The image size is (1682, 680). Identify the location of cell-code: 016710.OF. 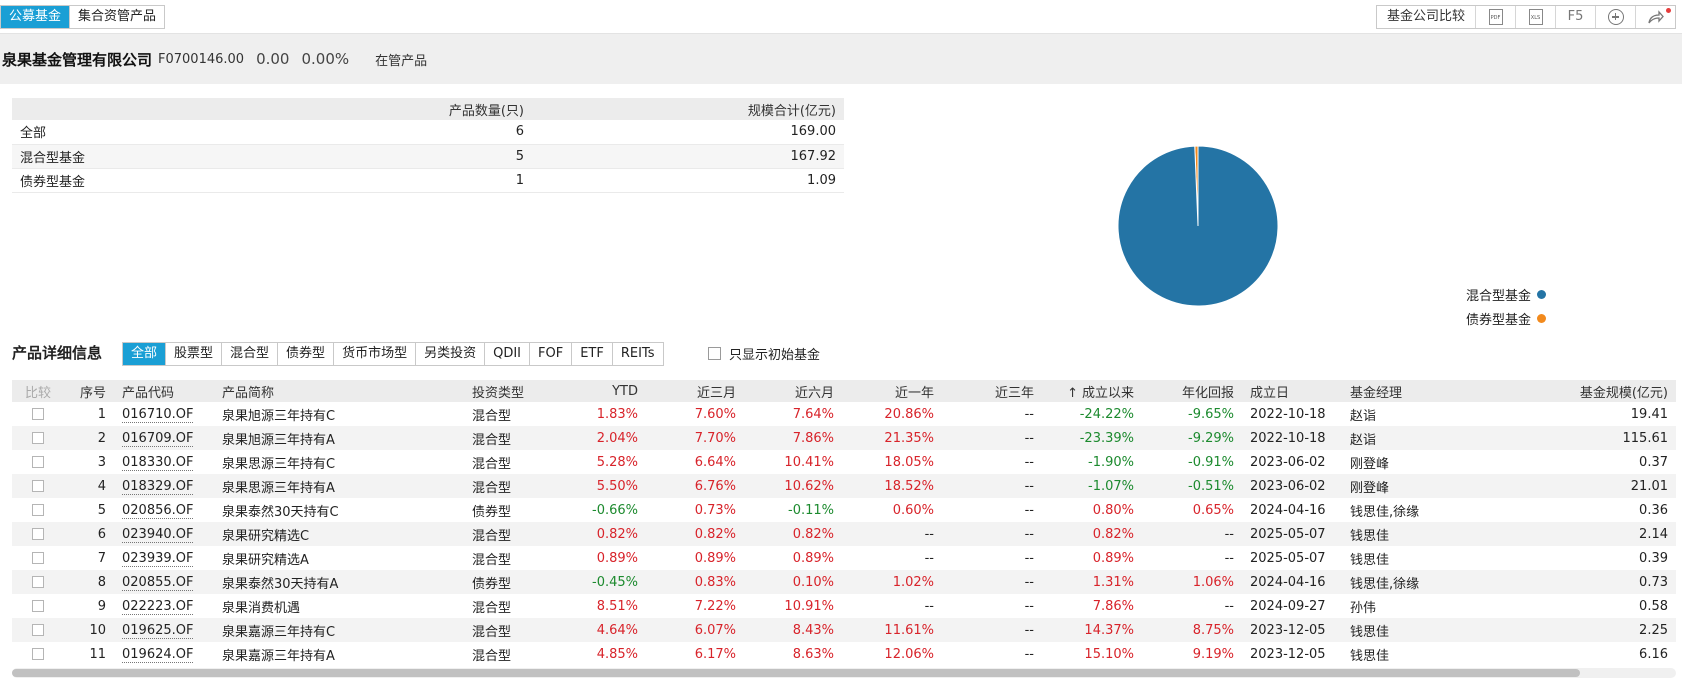
(164, 414).